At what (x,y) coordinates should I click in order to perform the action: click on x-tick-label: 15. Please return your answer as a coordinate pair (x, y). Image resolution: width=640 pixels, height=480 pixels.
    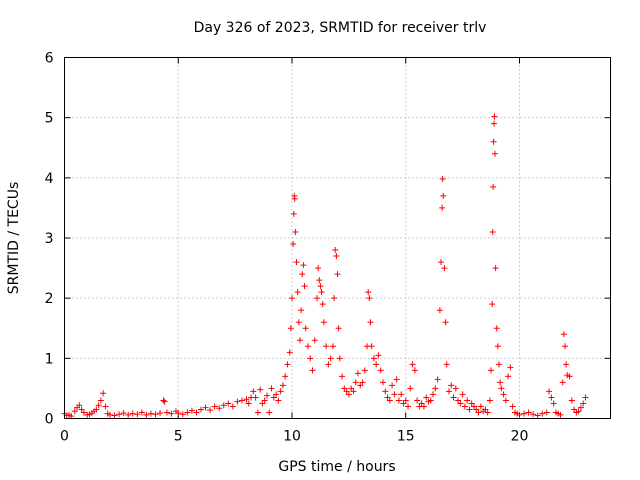
    Looking at the image, I should click on (406, 437).